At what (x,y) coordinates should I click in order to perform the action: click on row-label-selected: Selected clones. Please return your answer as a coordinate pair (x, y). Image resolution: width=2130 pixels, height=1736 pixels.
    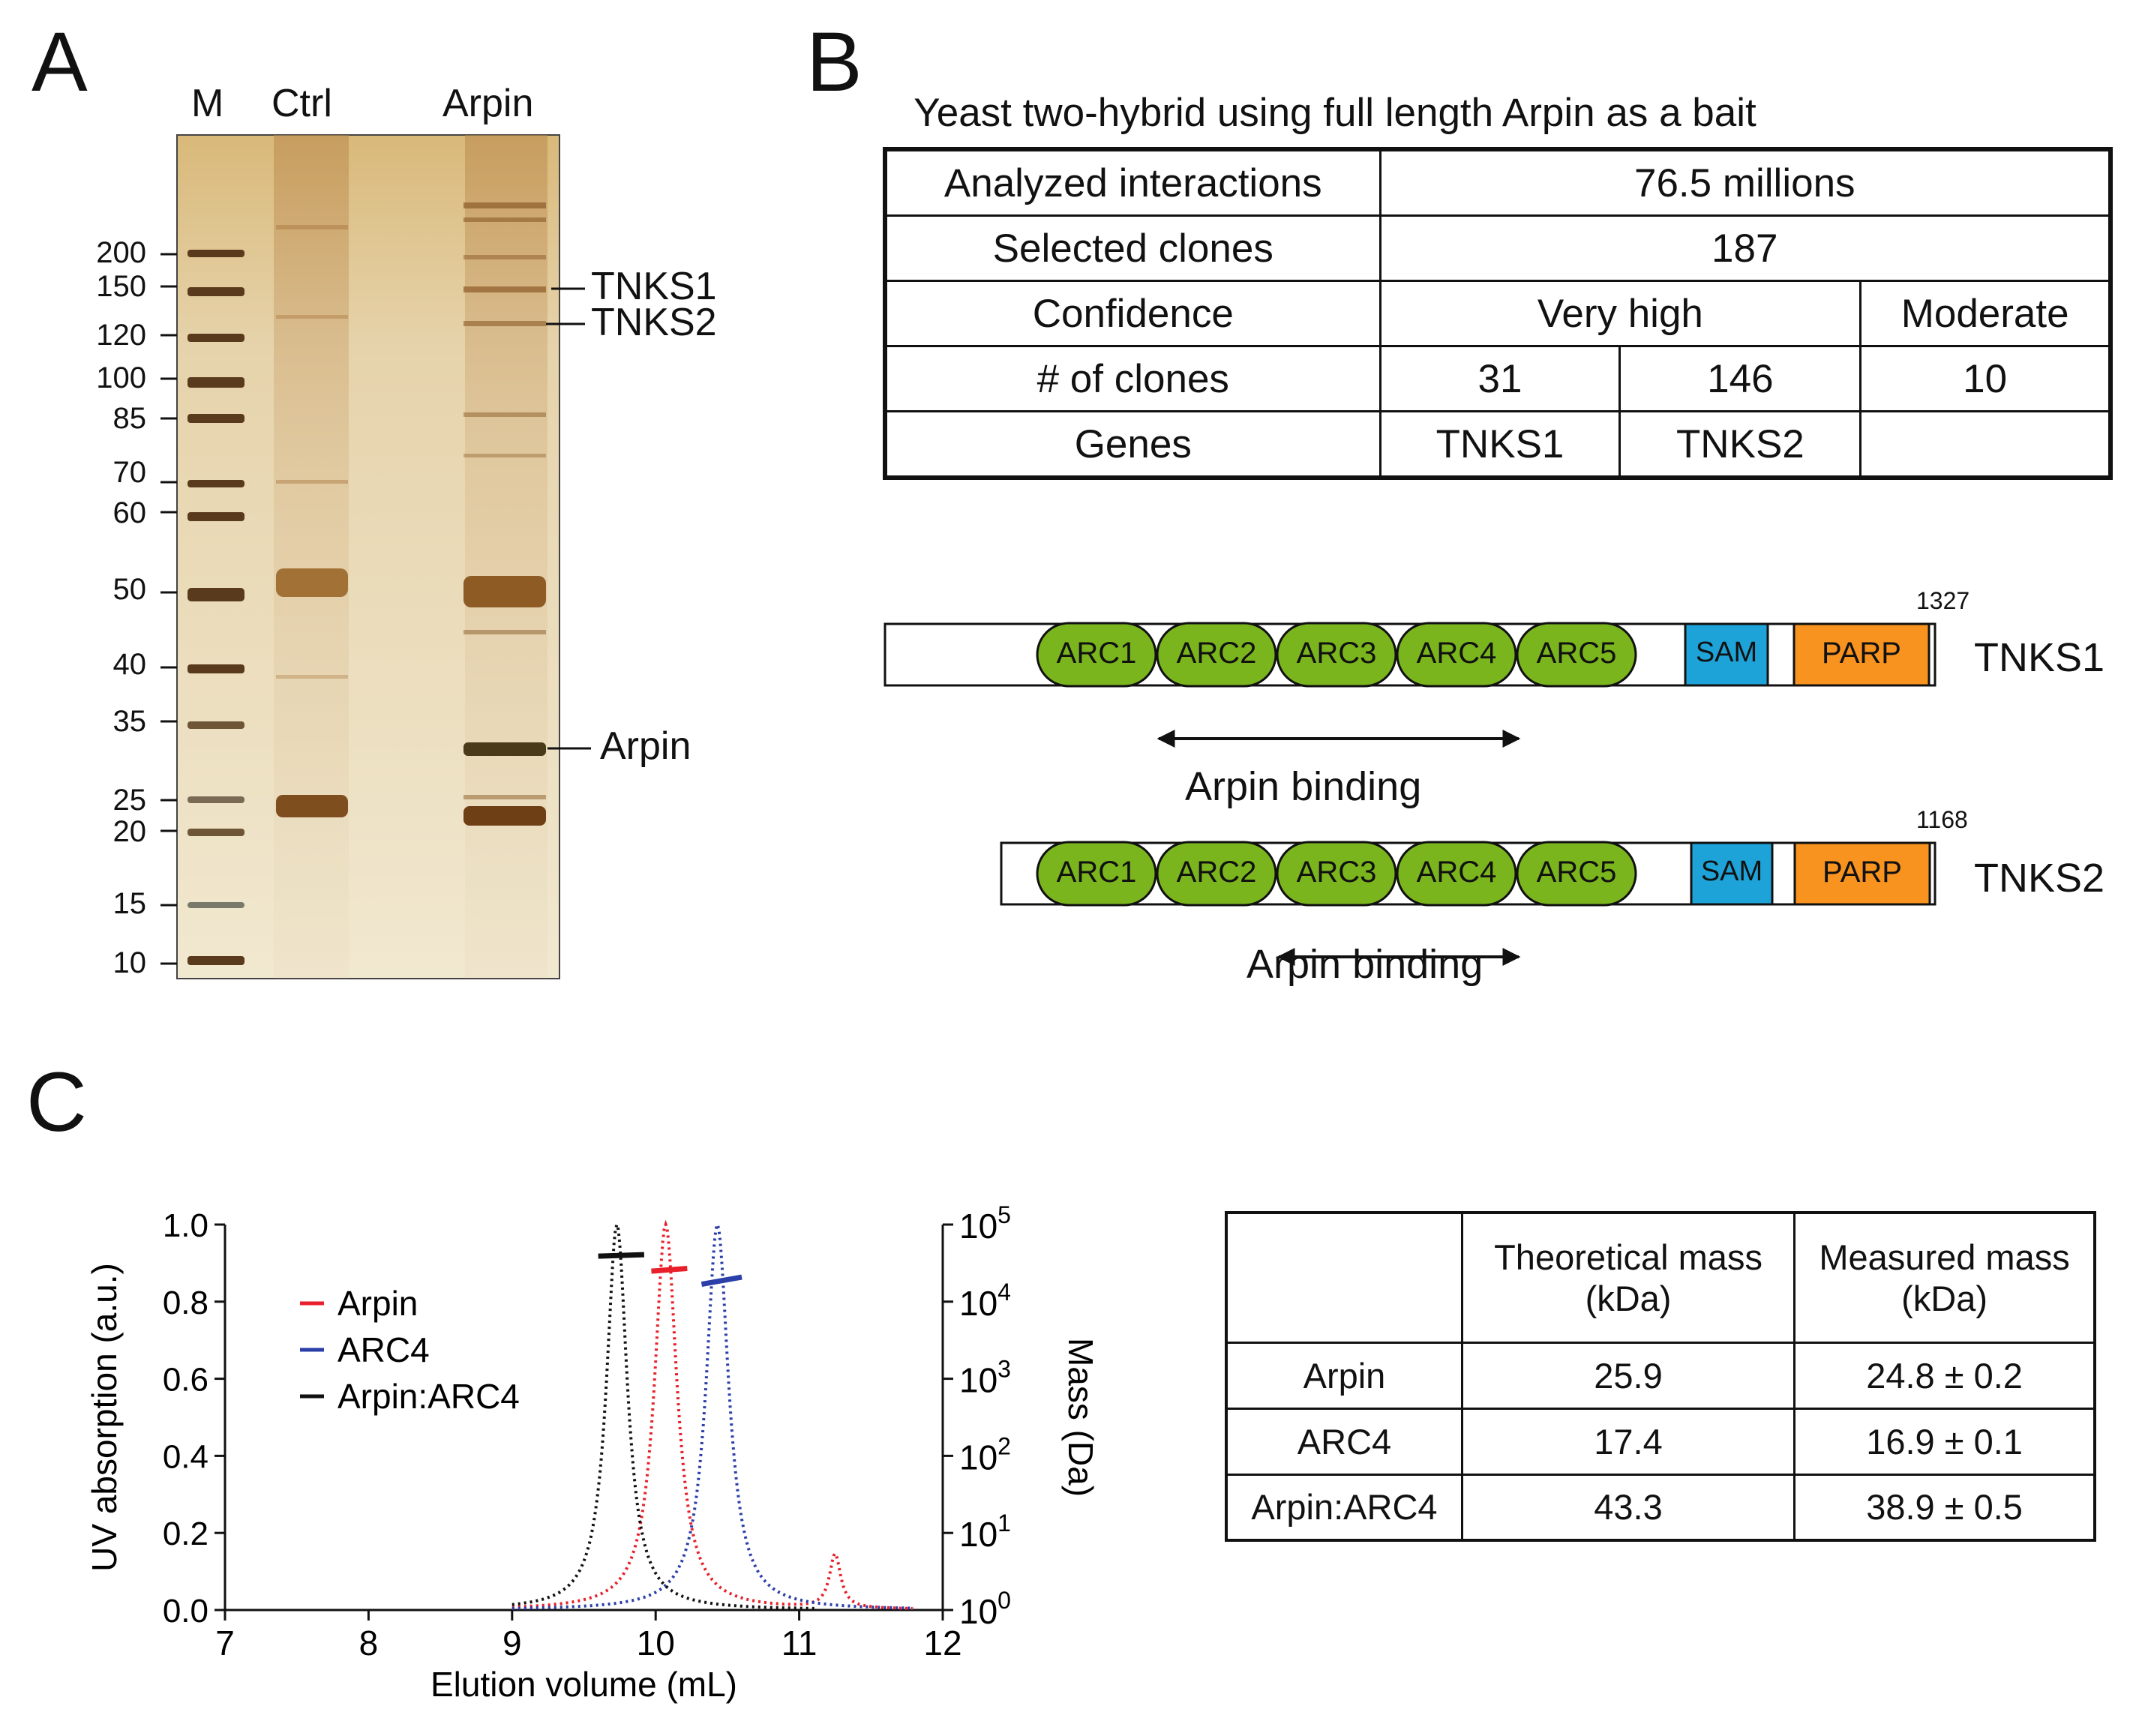
    Looking at the image, I should click on (1133, 248).